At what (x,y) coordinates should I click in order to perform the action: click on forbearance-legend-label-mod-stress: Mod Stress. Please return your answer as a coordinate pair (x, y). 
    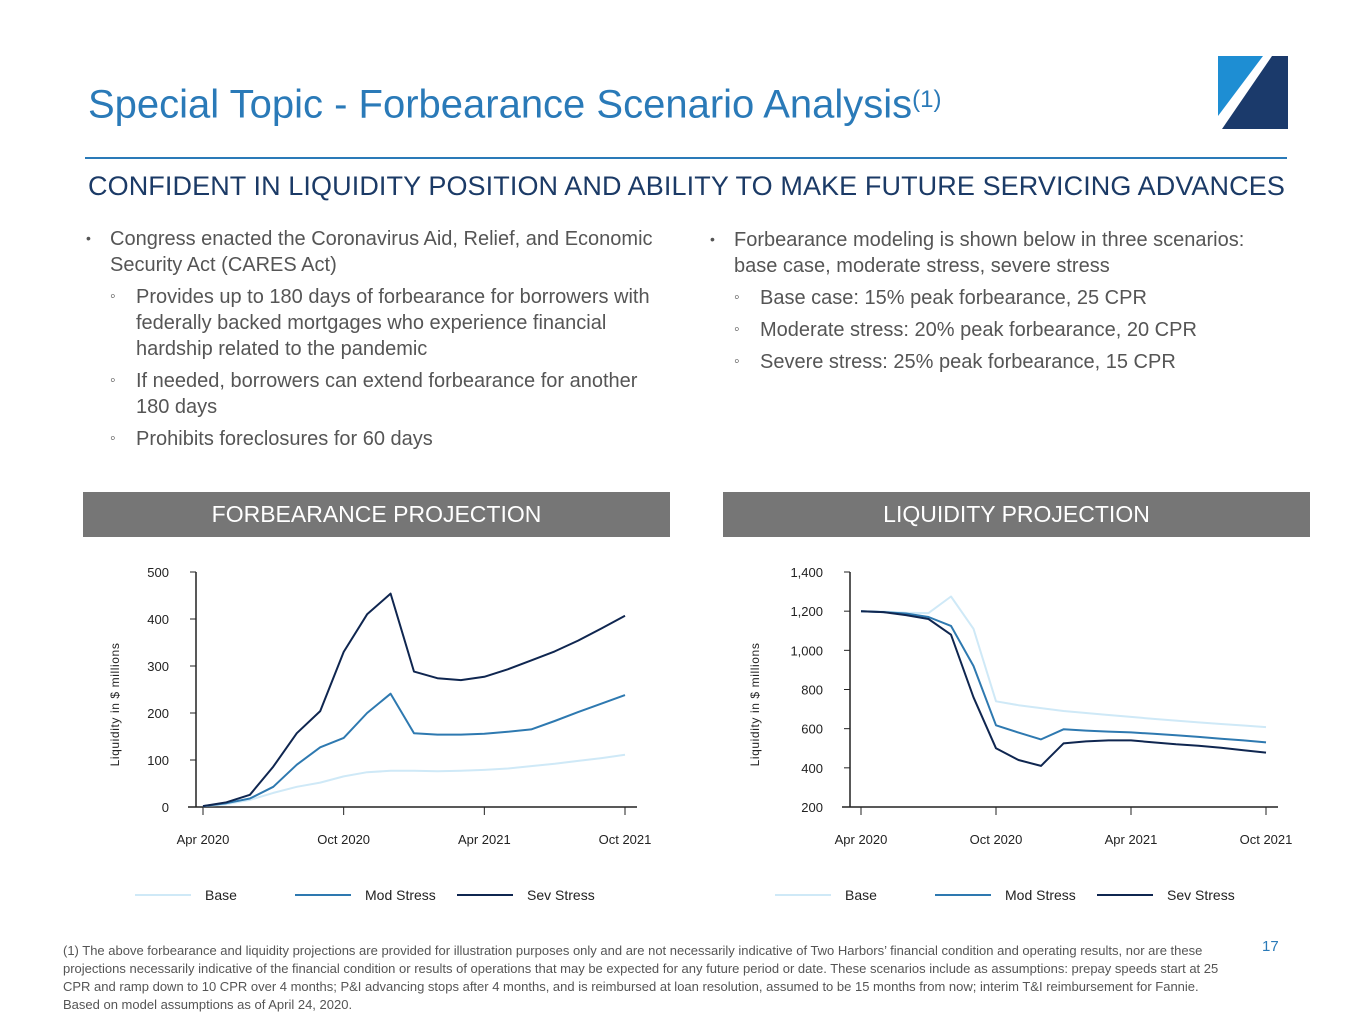
    Looking at the image, I should click on (400, 895).